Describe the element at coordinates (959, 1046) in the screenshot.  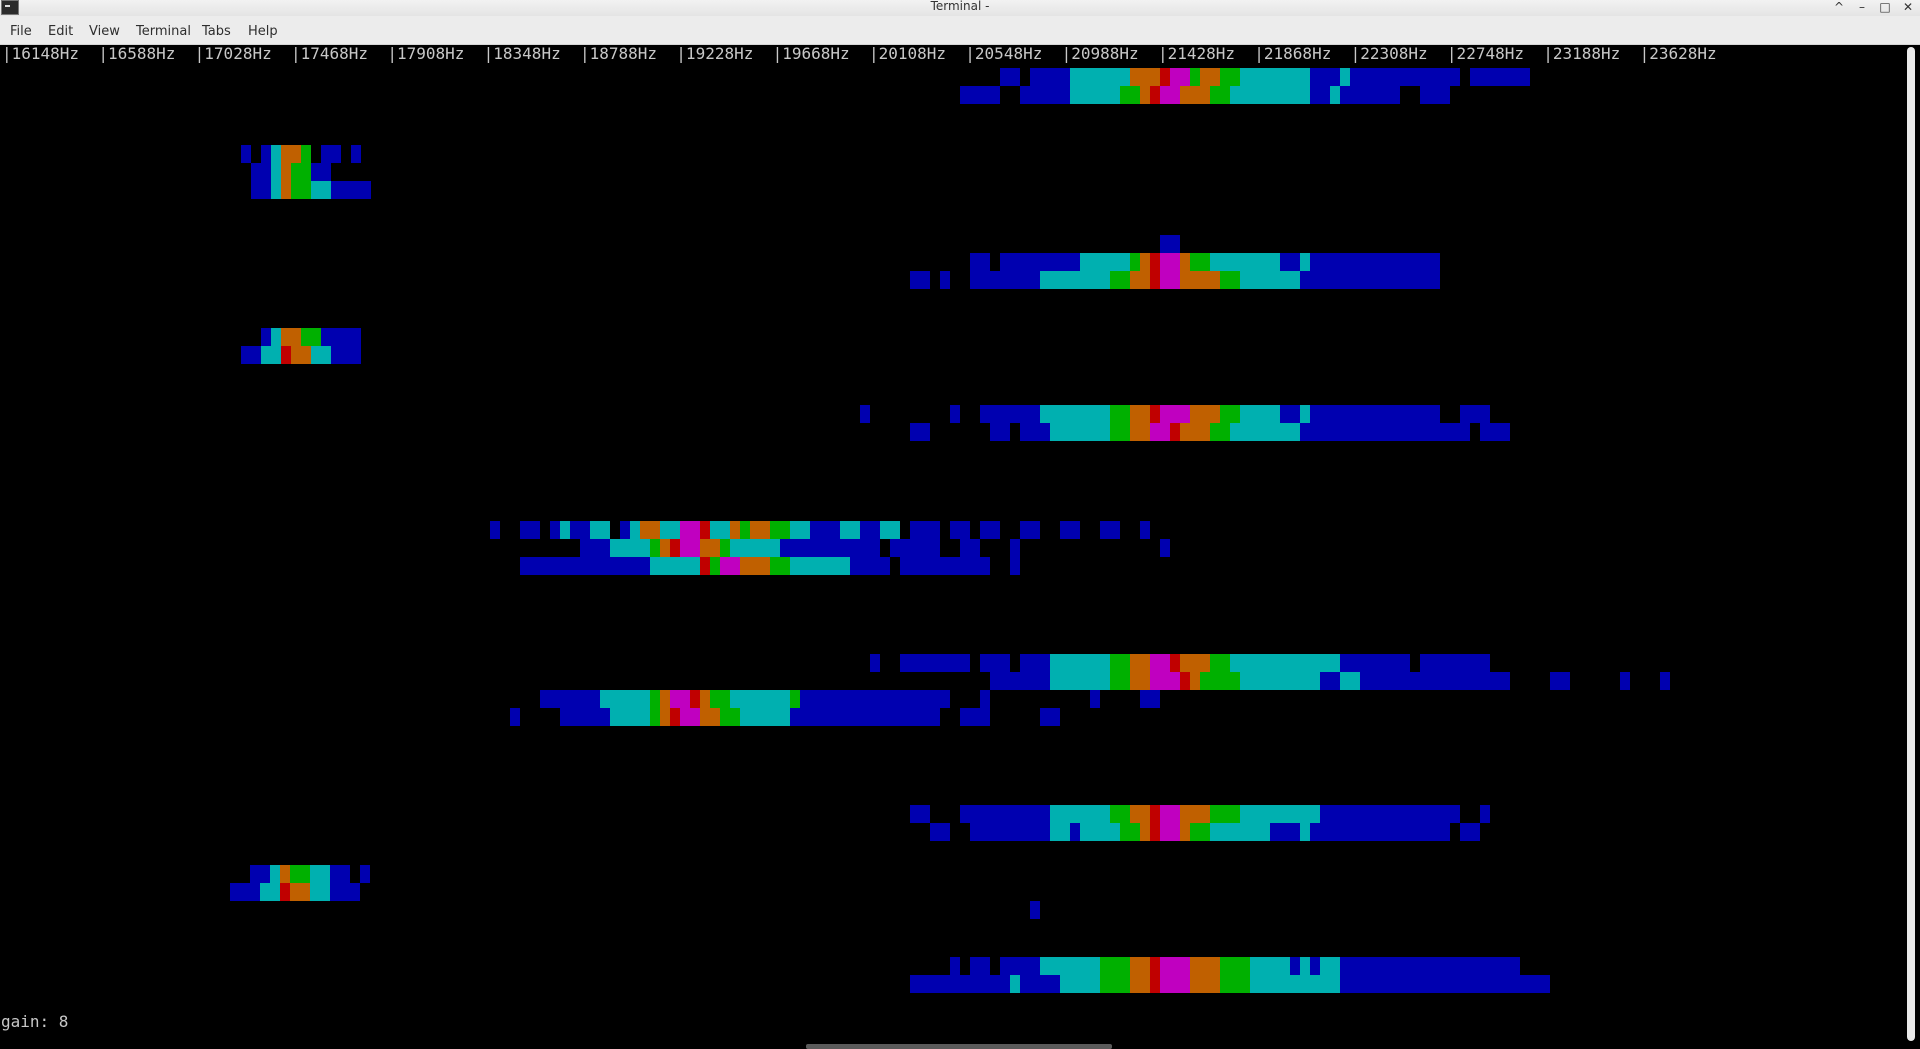
I see `horizontal-scrollbar-thumb` at that location.